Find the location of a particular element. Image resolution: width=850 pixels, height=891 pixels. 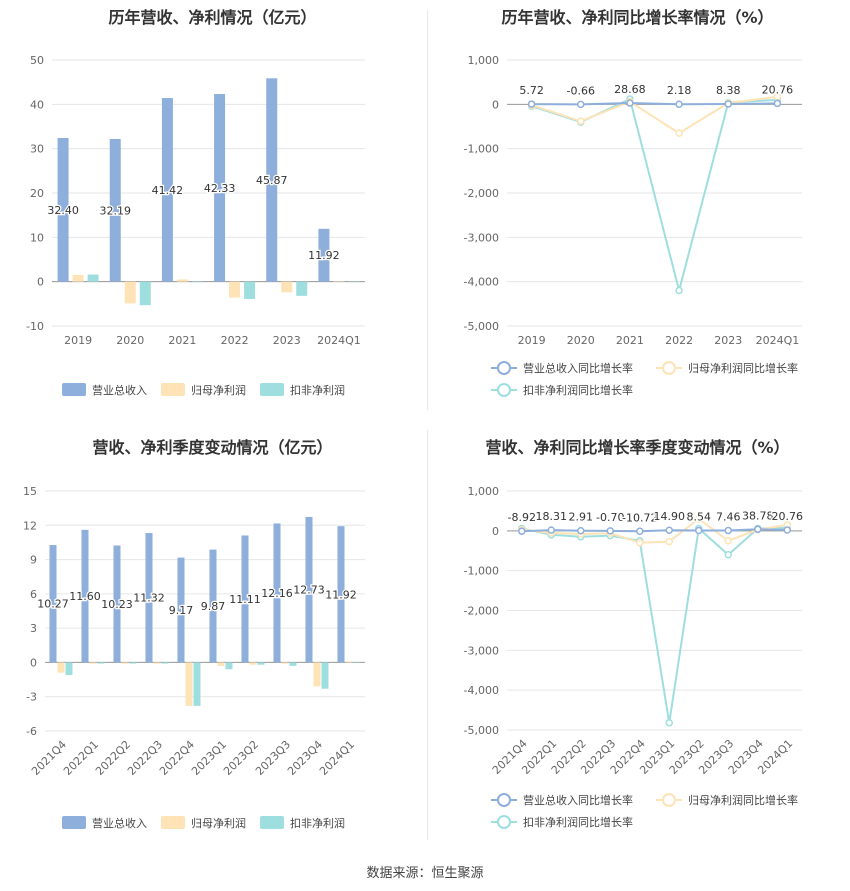

data-label: 11.92 is located at coordinates (324, 255).